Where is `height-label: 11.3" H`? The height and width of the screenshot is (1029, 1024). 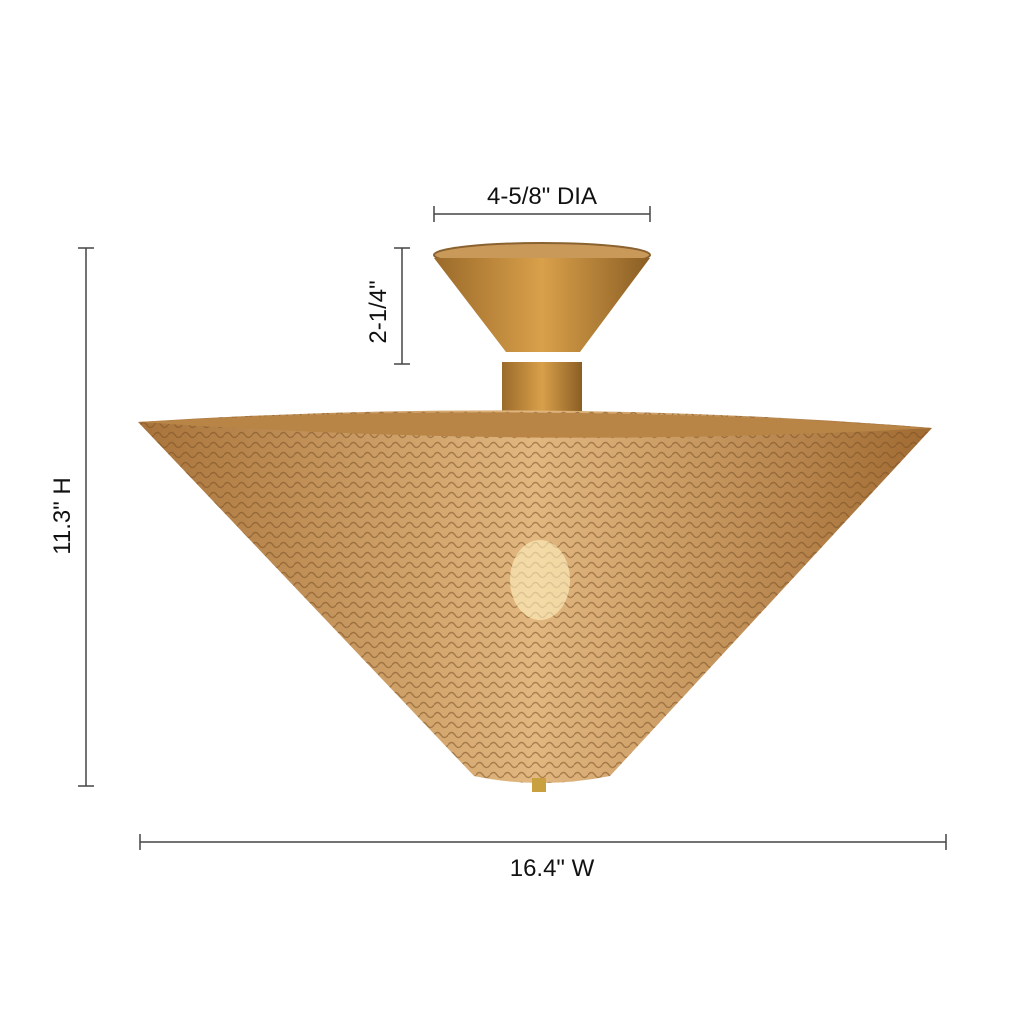
height-label: 11.3" H is located at coordinates (62, 515).